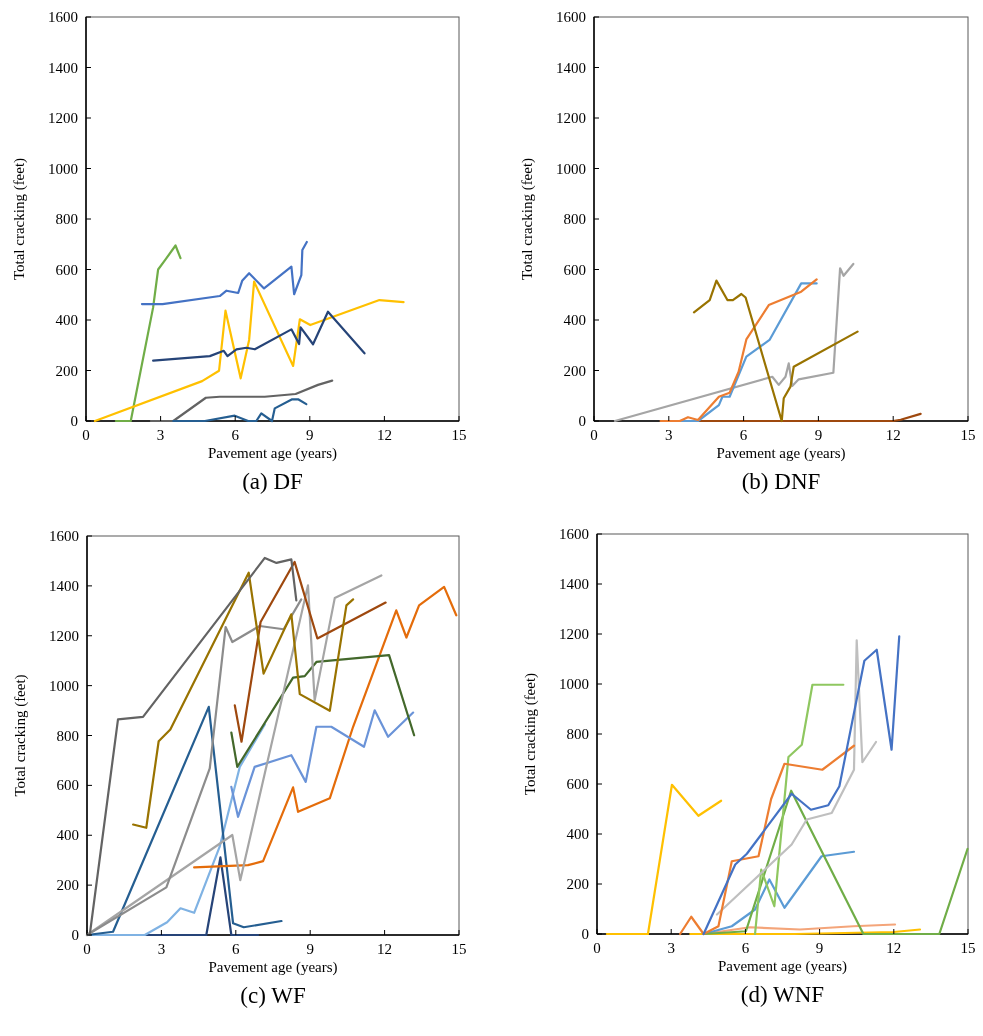  What do you see at coordinates (781, 481) in the screenshot?
I see `text: (b) DNF` at bounding box center [781, 481].